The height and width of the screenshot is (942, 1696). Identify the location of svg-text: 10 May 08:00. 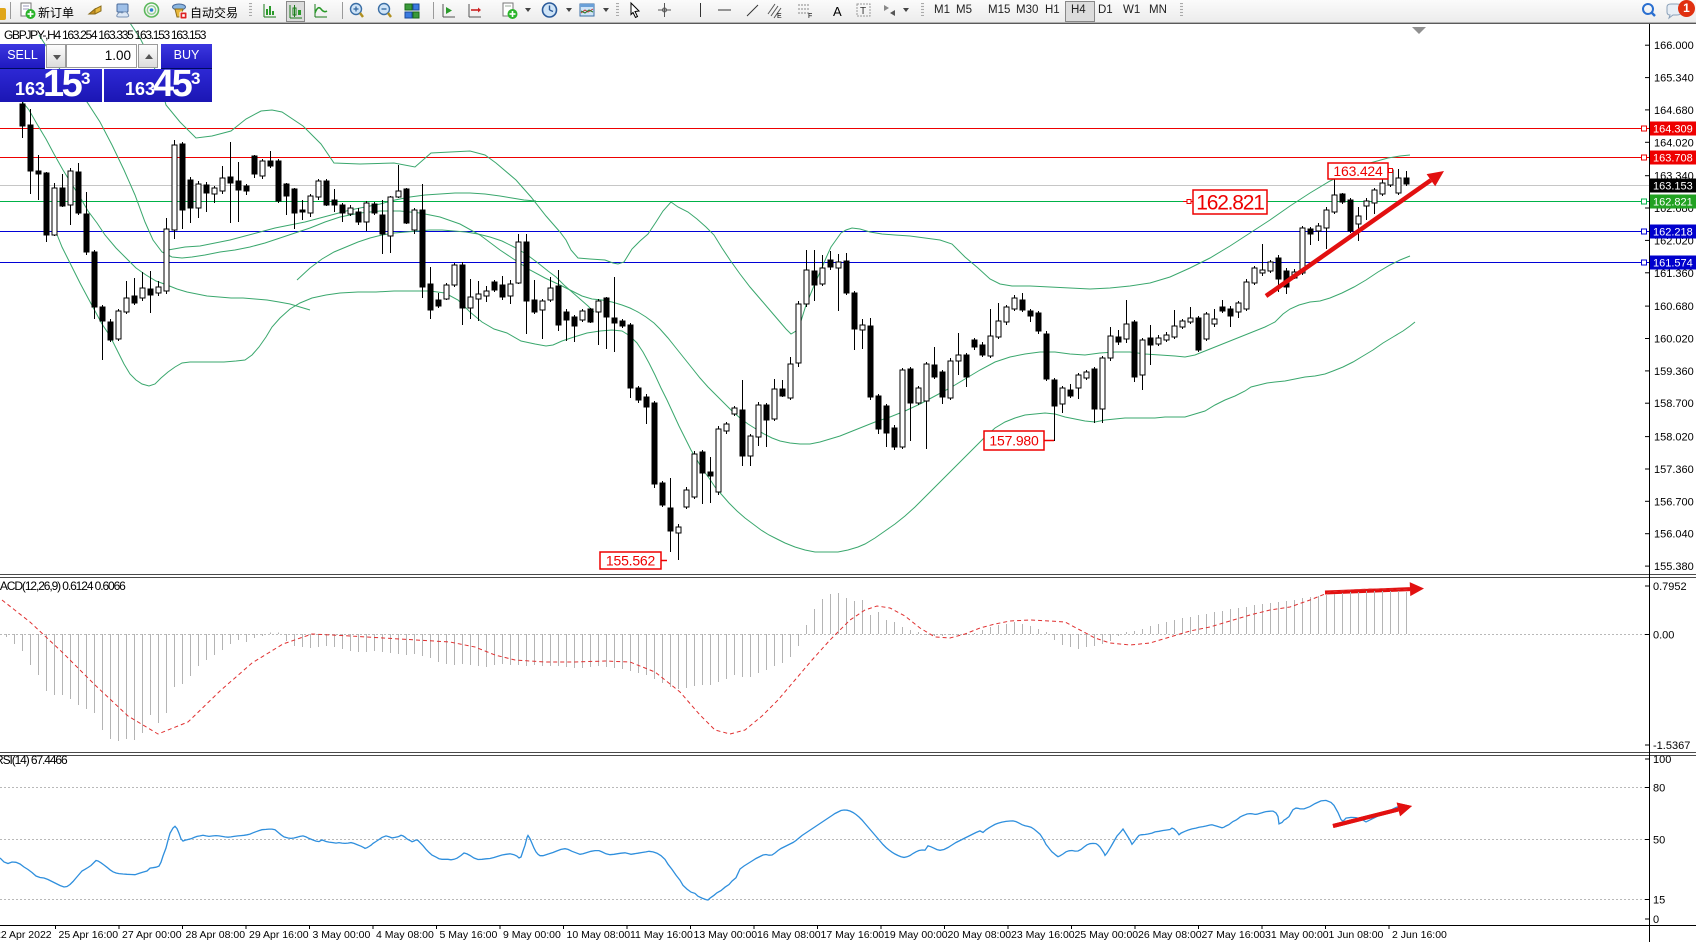
(599, 935).